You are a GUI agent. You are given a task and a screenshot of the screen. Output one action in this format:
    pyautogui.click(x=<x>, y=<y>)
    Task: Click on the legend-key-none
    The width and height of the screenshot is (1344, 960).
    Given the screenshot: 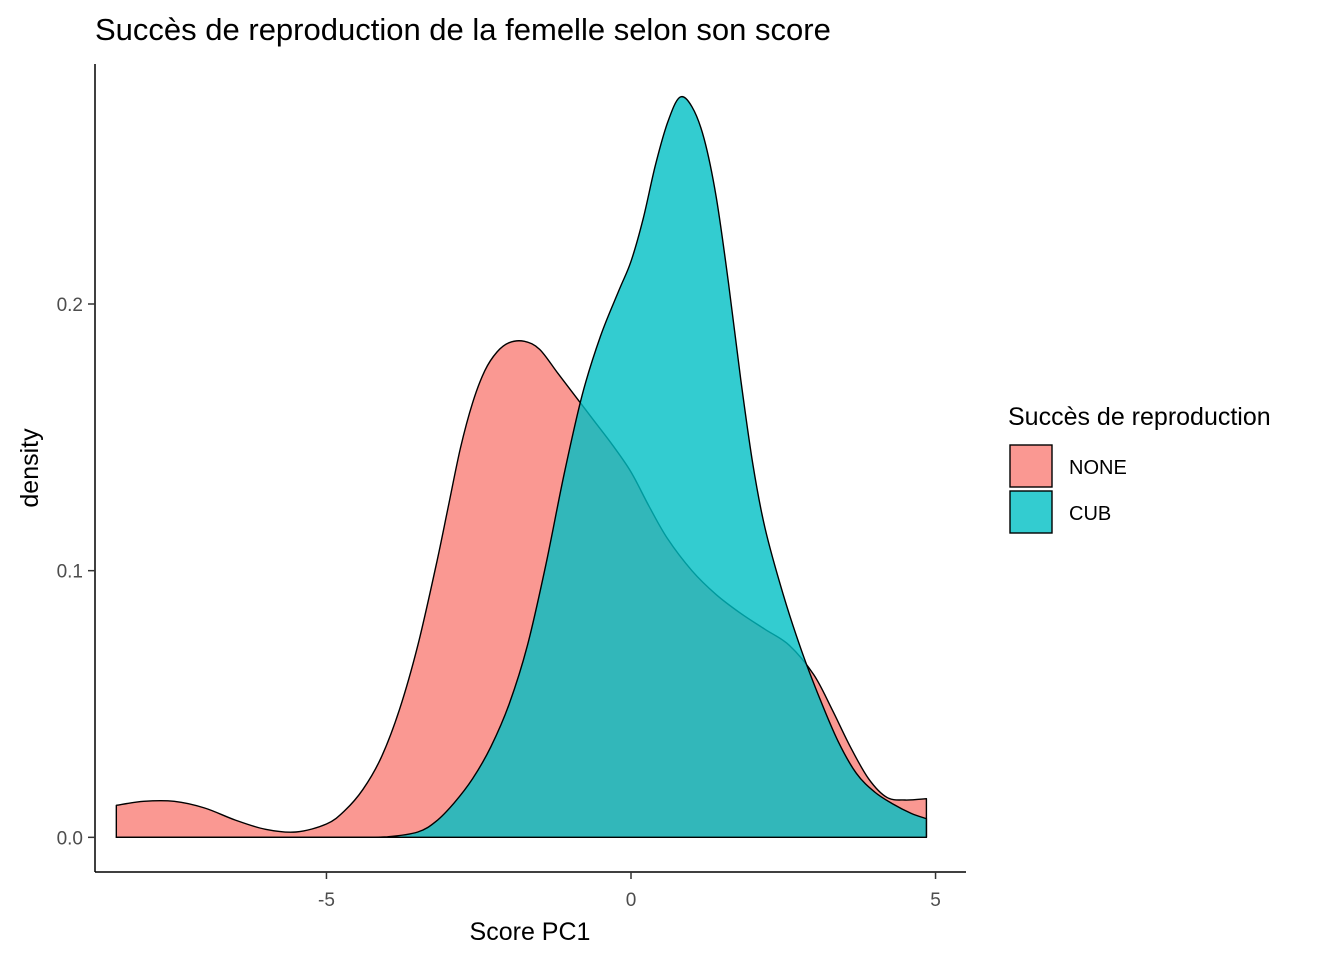 What is the action you would take?
    pyautogui.click(x=1031, y=466)
    